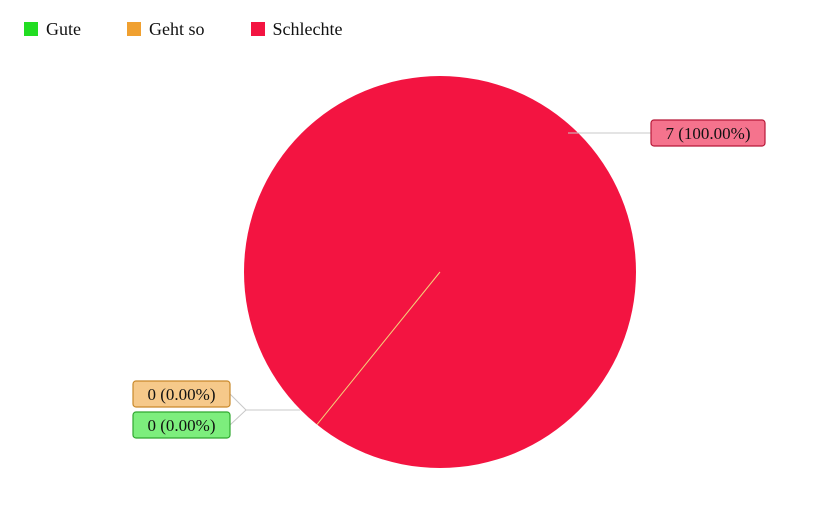  I want to click on legend-item-gute: Gute, so click(52, 29).